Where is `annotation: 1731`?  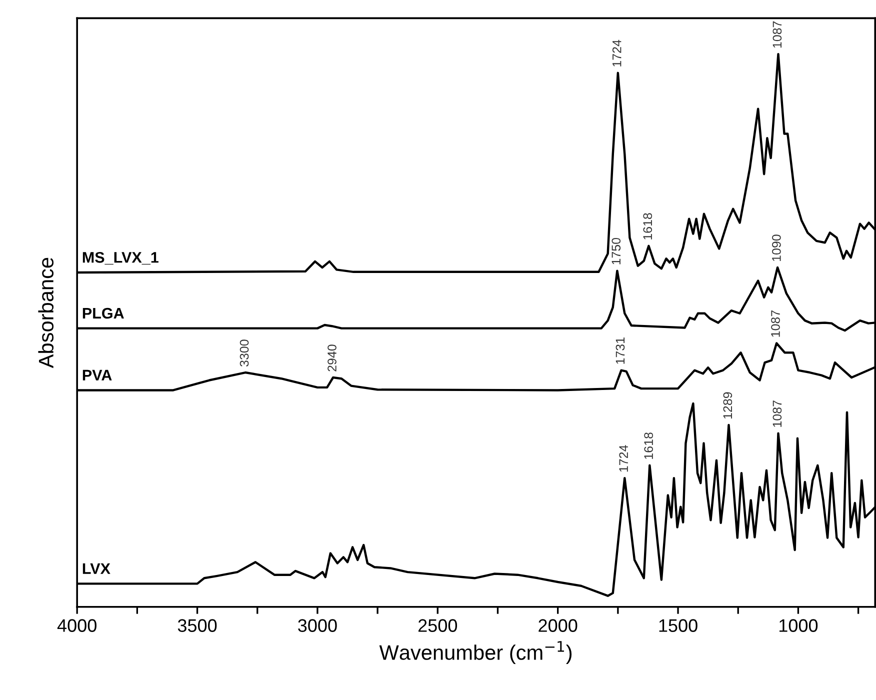
annotation: 1731 is located at coordinates (620, 351).